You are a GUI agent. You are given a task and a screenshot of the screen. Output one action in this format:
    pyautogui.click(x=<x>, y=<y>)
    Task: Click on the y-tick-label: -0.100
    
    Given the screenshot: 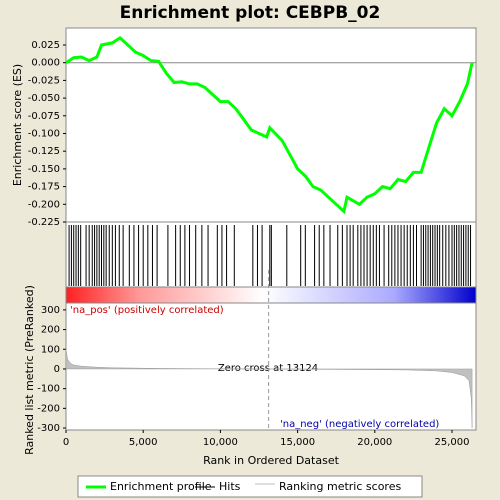 What is the action you would take?
    pyautogui.click(x=44, y=133)
    